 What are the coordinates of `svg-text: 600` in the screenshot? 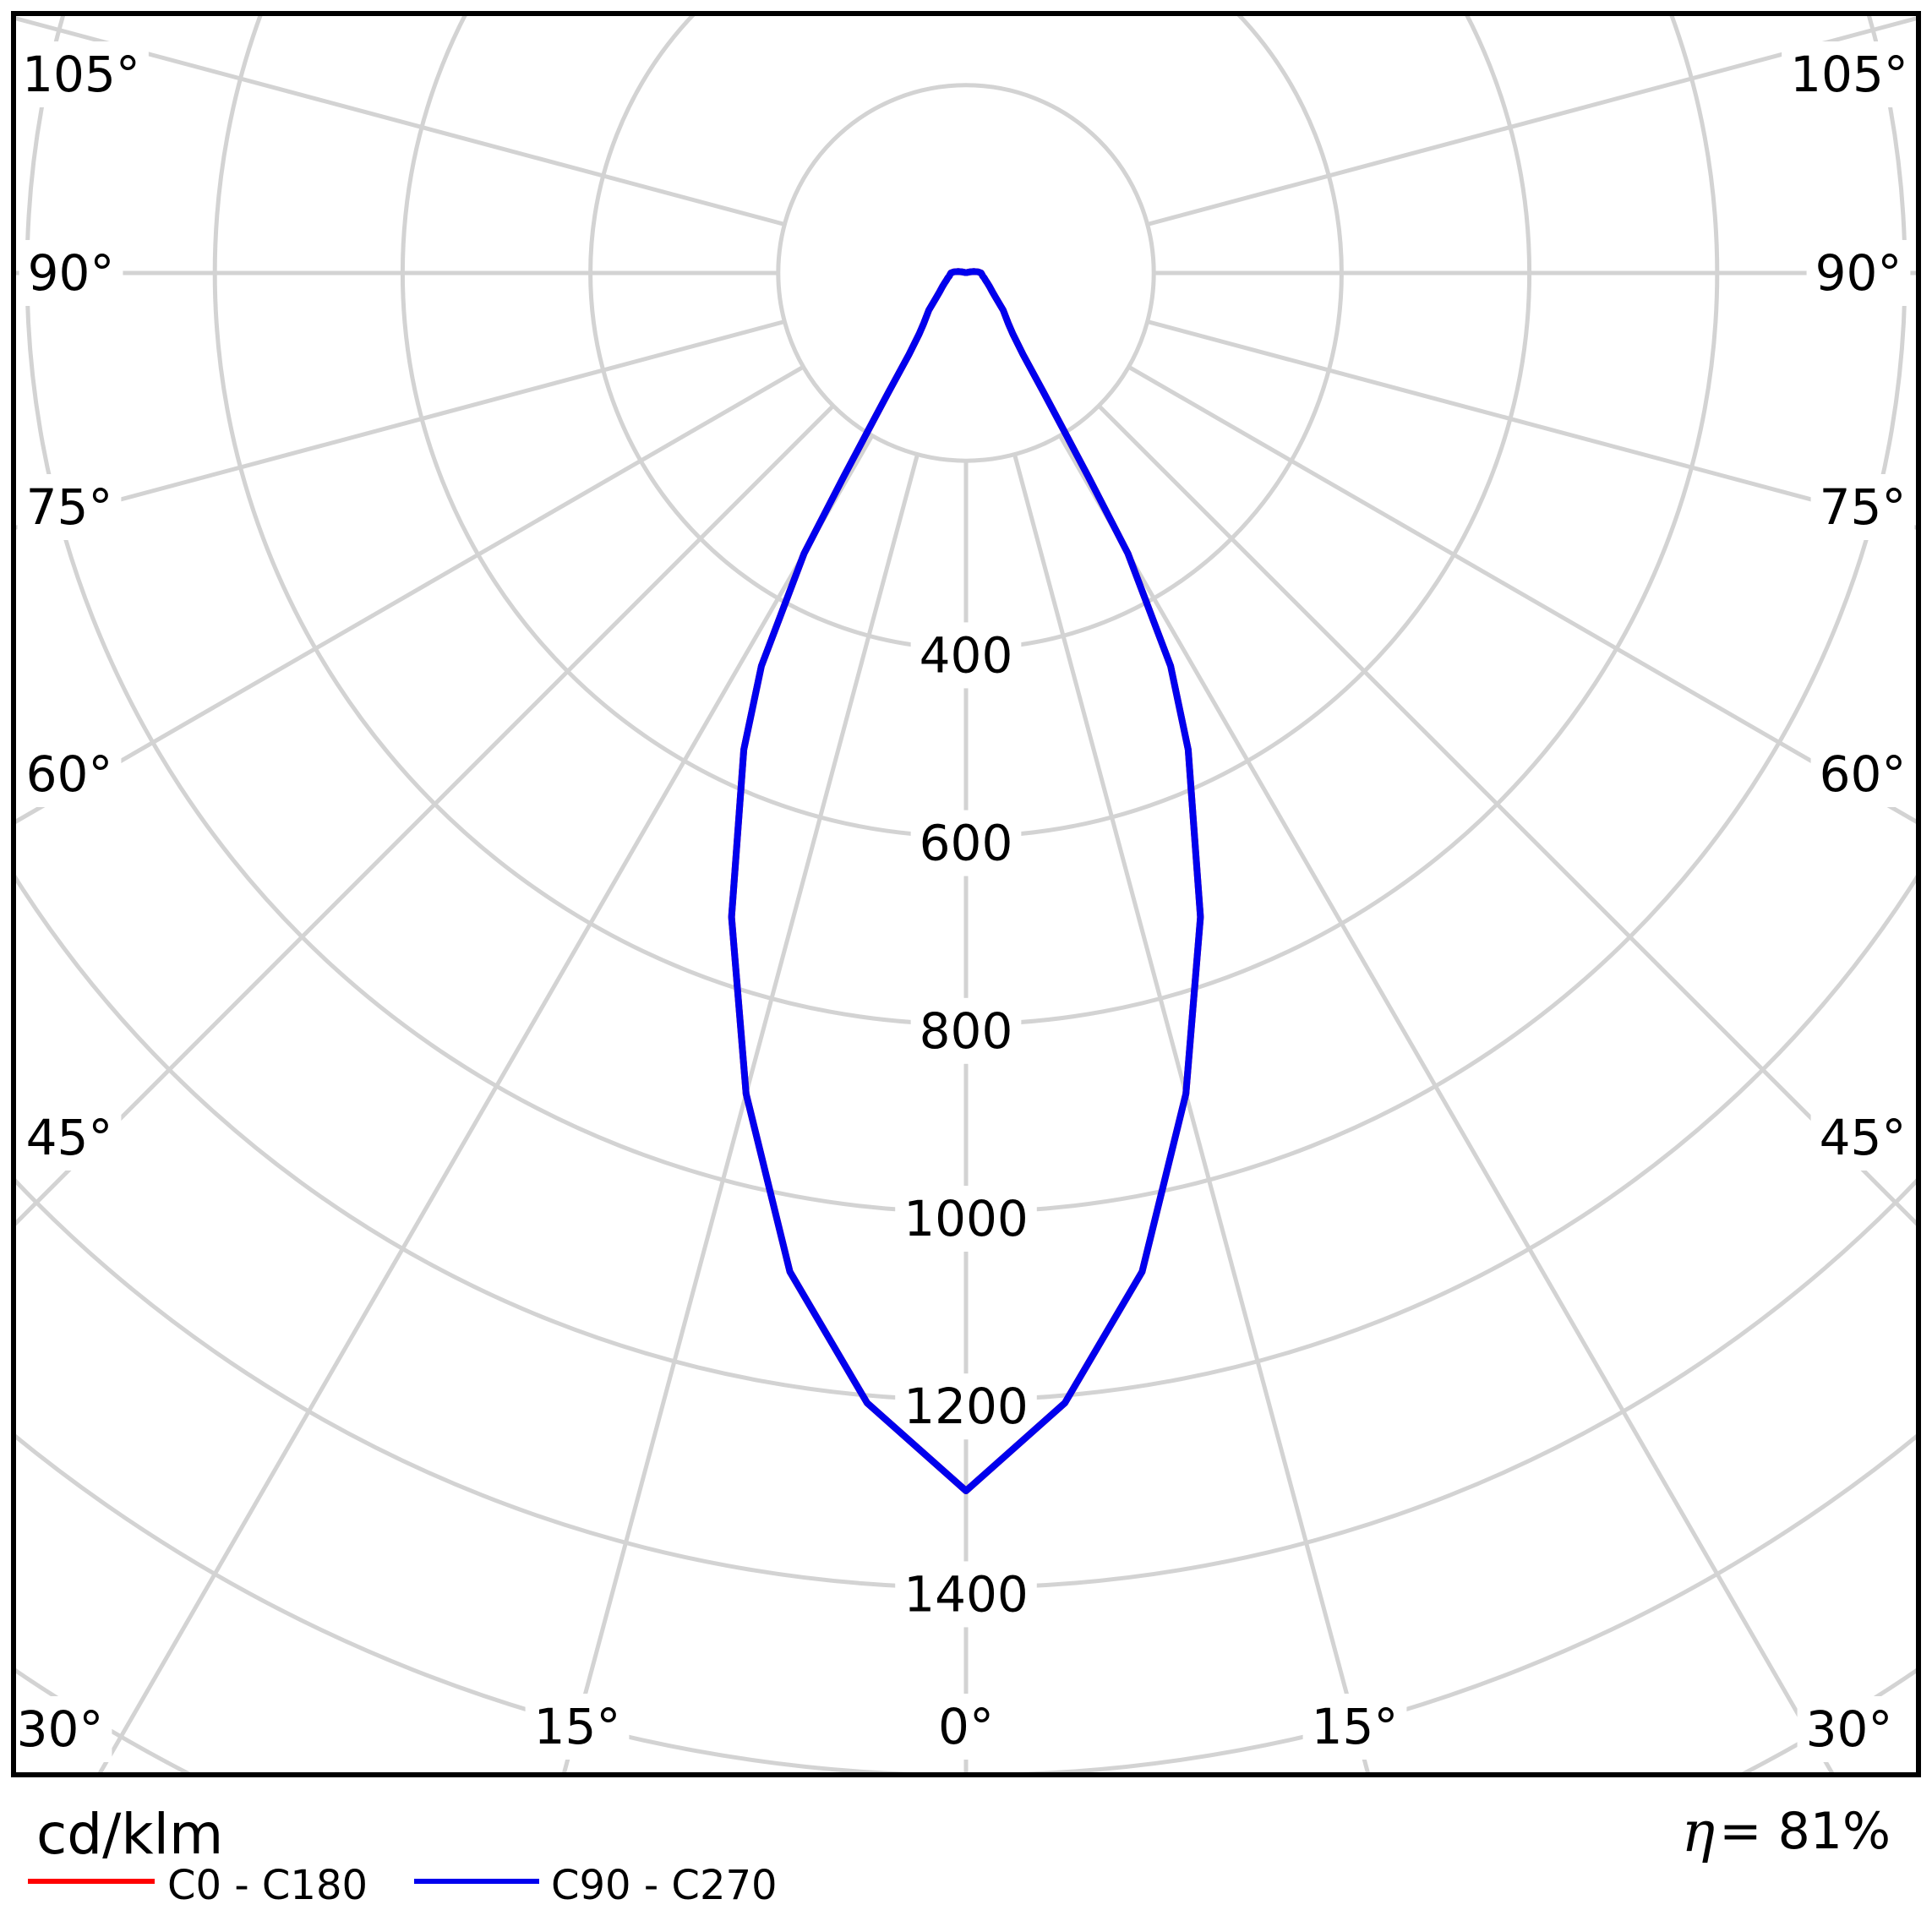 It's located at (966, 843).